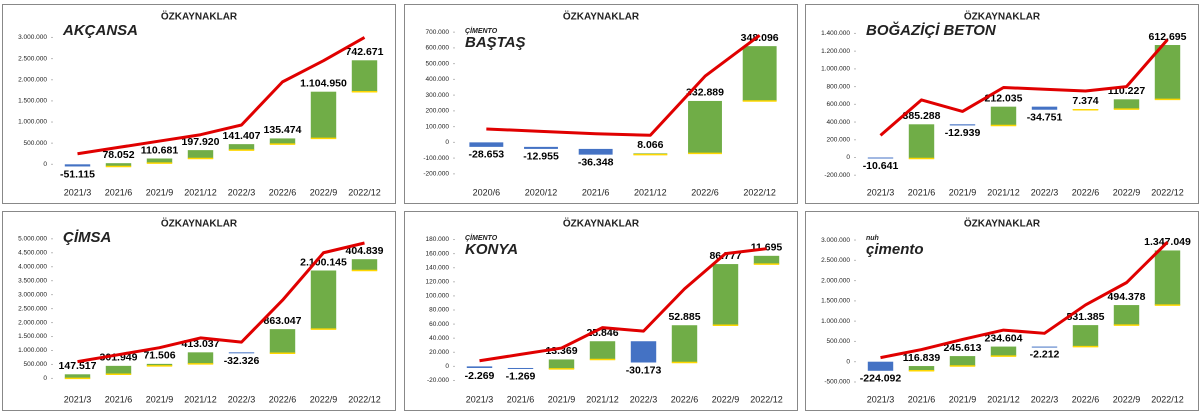 This screenshot has height=414, width=1200. I want to click on value-label: -28.653, so click(487, 155).